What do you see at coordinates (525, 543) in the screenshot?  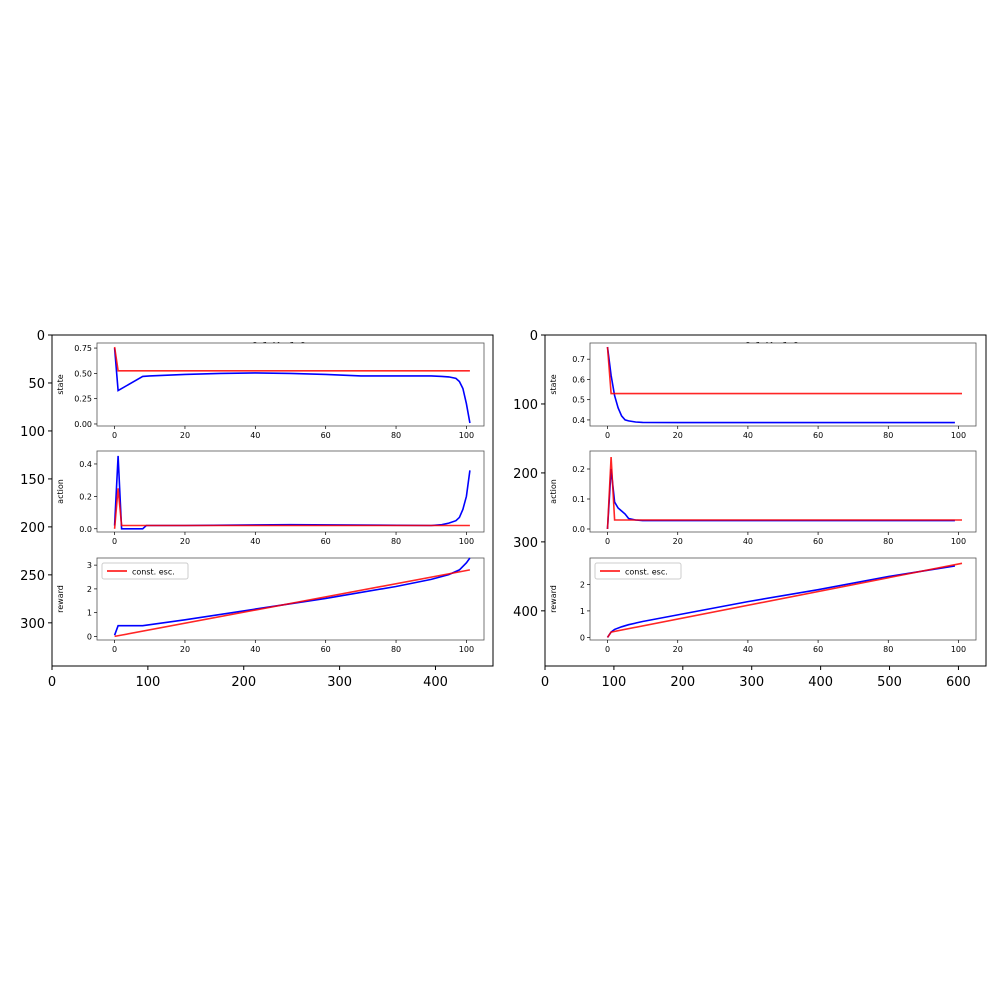 I see `outer-y-tick-label: 300` at bounding box center [525, 543].